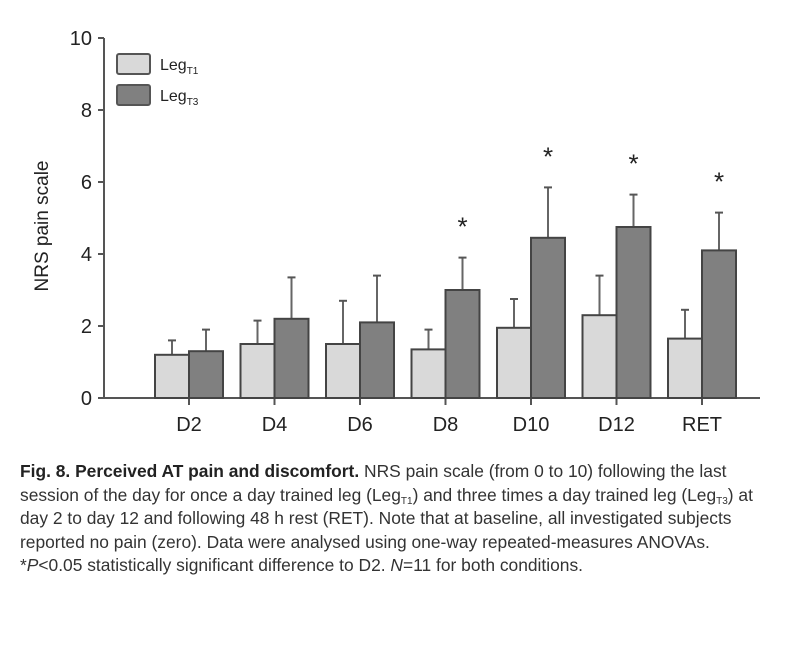 The width and height of the screenshot is (789, 672). Describe the element at coordinates (157, 80) in the screenshot. I see `legend: LegT1 LegT3` at that location.